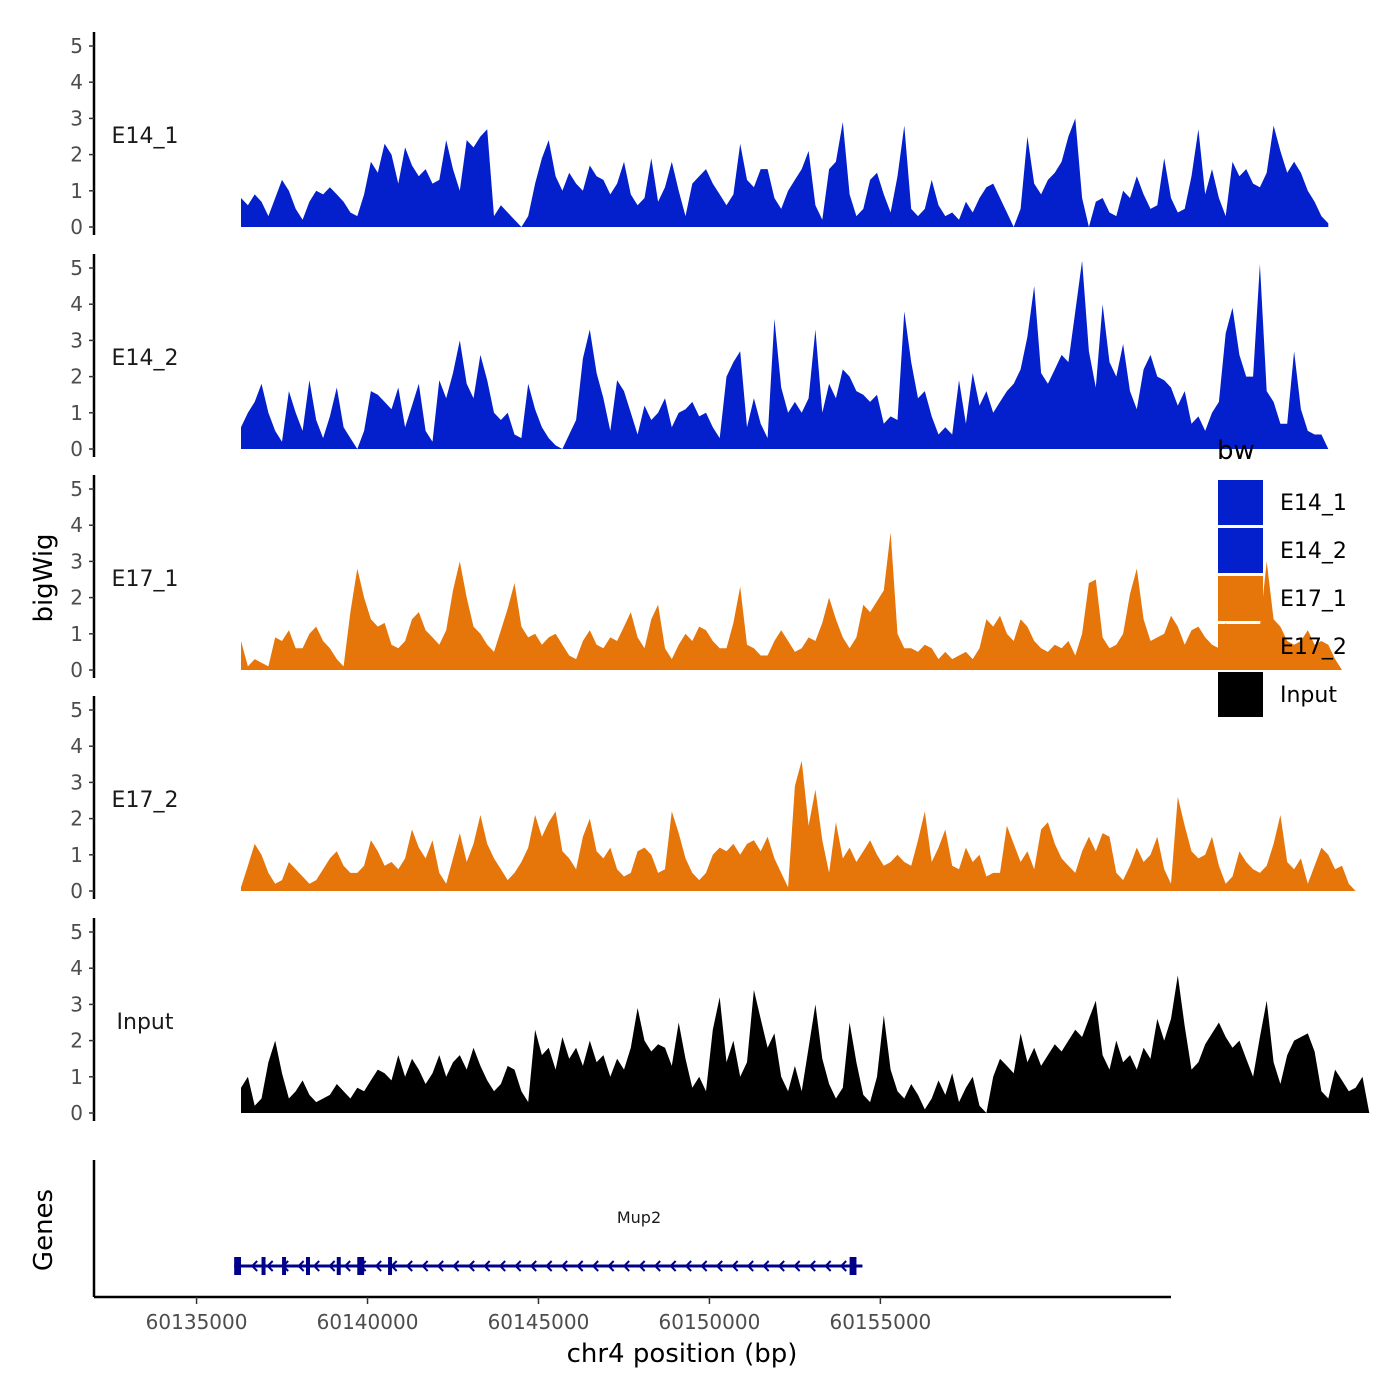 The height and width of the screenshot is (1400, 1400). Describe the element at coordinates (1236, 451) in the screenshot. I see `legend-title: bw` at that location.